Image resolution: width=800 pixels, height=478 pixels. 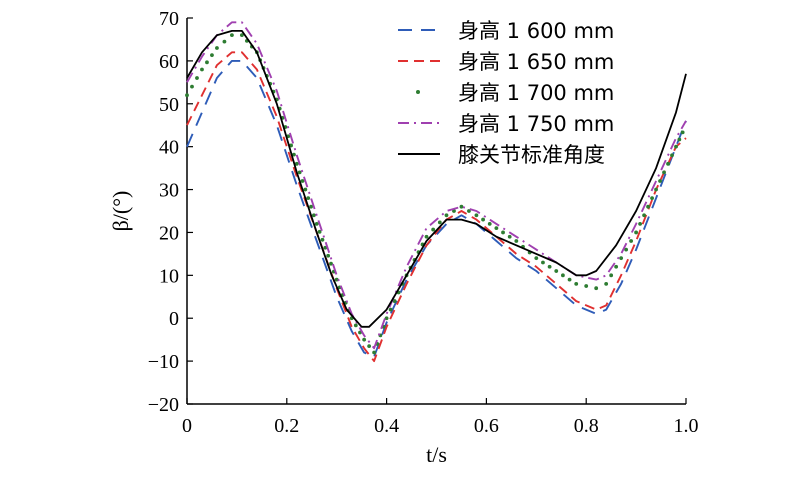 What do you see at coordinates (174, 319) in the screenshot?
I see `y-tick-label: 0` at bounding box center [174, 319].